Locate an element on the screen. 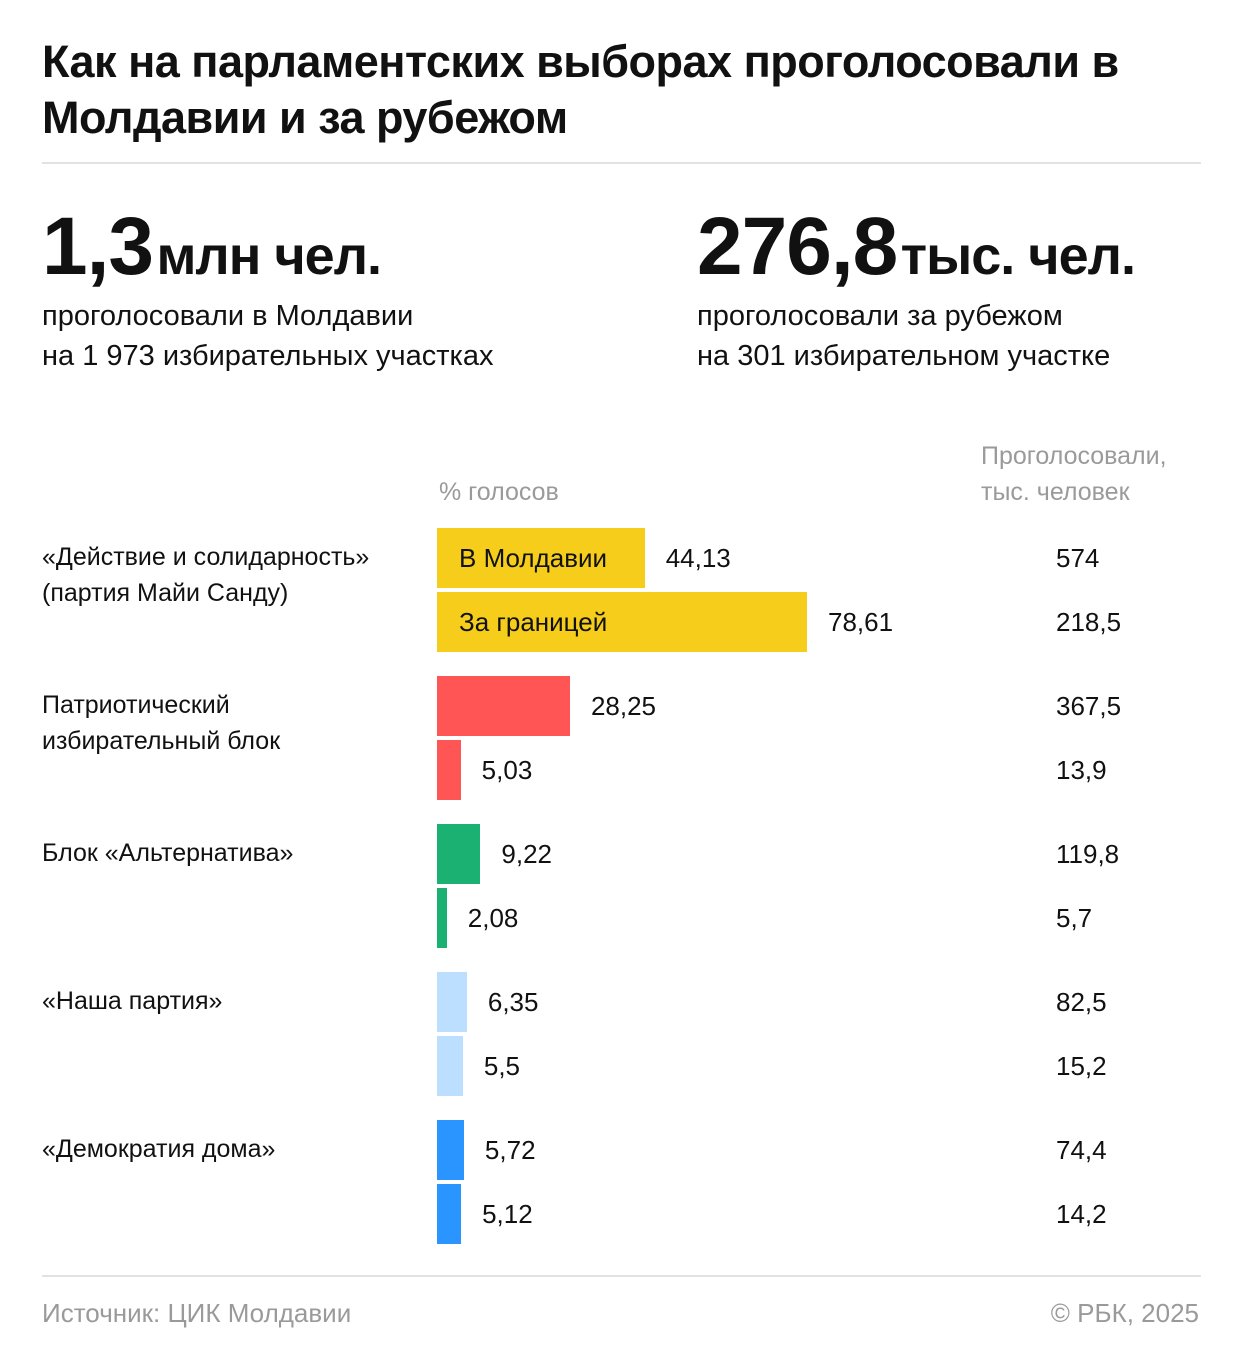 The image size is (1241, 1364). stat-desc-line: на 301 избирательном участке is located at coordinates (904, 356).